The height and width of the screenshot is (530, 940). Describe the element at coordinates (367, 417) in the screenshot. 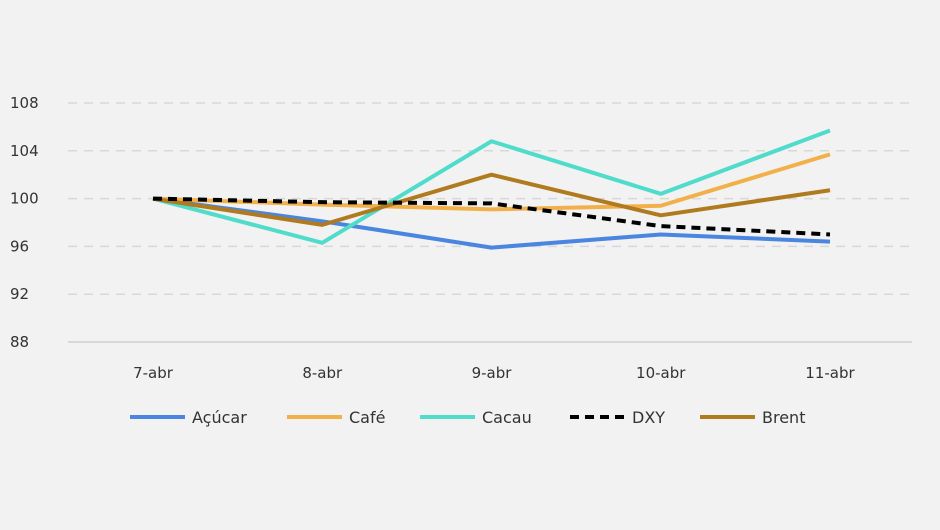

I see `legend-label: Café` at that location.